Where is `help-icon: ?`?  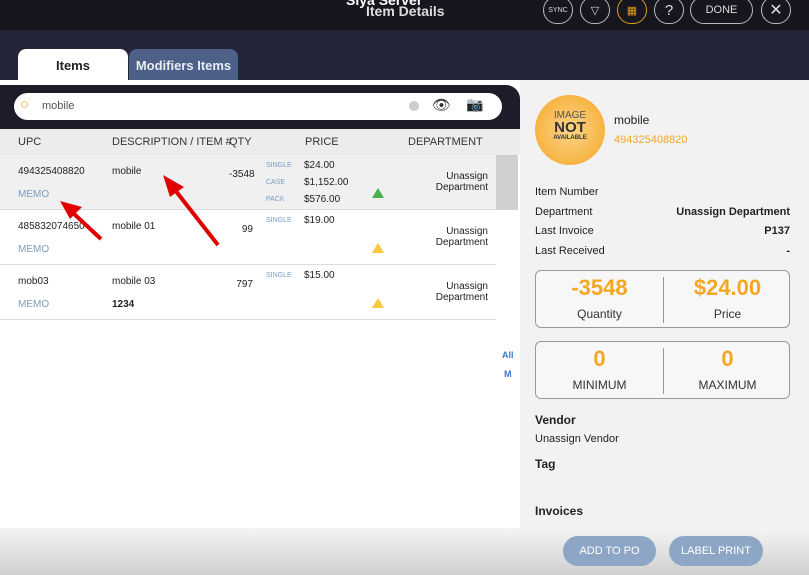
help-icon: ? is located at coordinates (669, 10).